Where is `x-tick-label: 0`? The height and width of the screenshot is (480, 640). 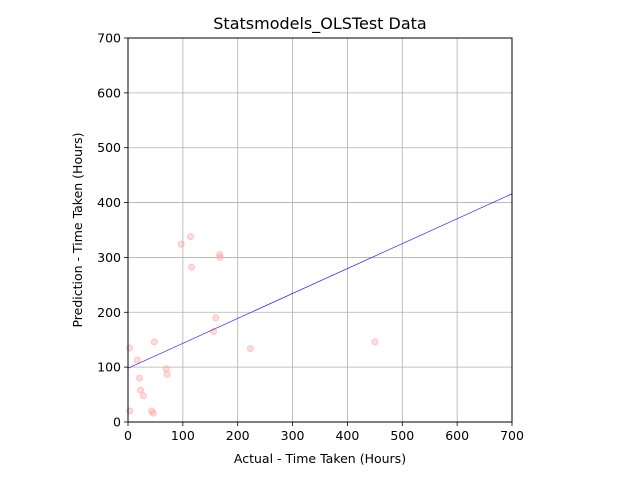
x-tick-label: 0 is located at coordinates (128, 435).